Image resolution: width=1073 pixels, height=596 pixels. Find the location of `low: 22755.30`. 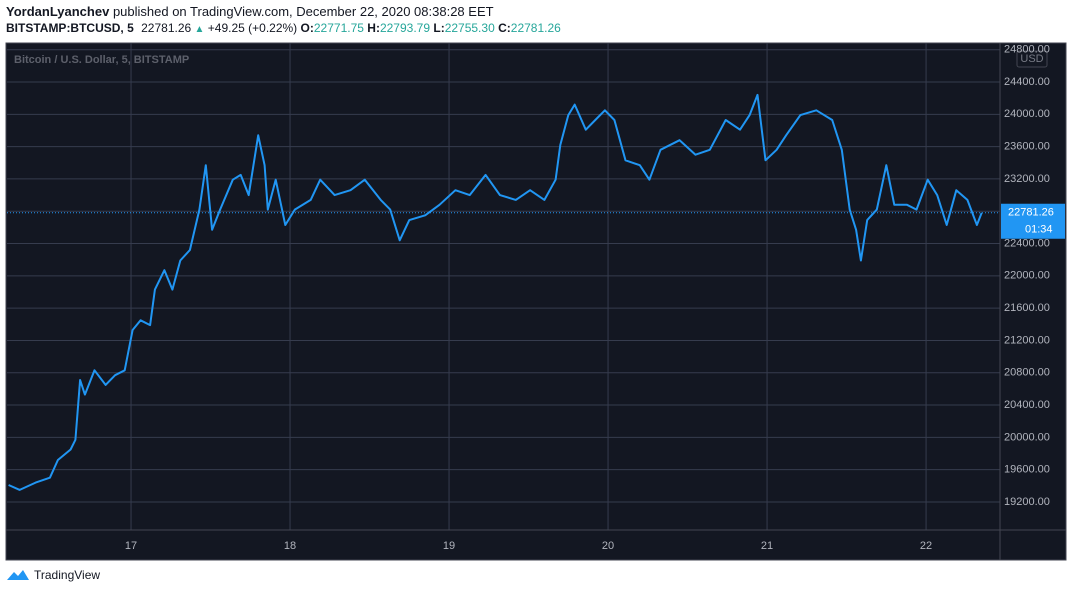

low: 22755.30 is located at coordinates (469, 28).